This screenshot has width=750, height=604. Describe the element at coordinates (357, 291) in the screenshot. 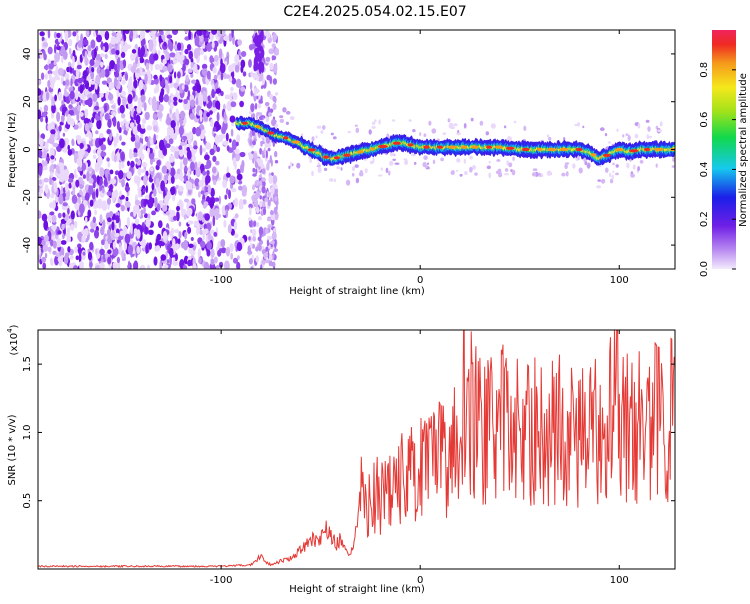

I see `spectrogram-x-axis-label: Height of straight line (km)` at that location.